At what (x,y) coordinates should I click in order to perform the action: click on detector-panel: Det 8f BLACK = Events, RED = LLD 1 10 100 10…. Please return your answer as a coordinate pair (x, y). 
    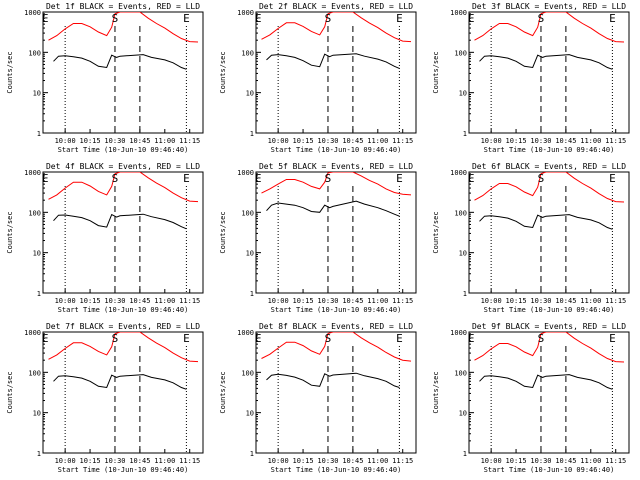
    Looking at the image, I should click on (318, 398).